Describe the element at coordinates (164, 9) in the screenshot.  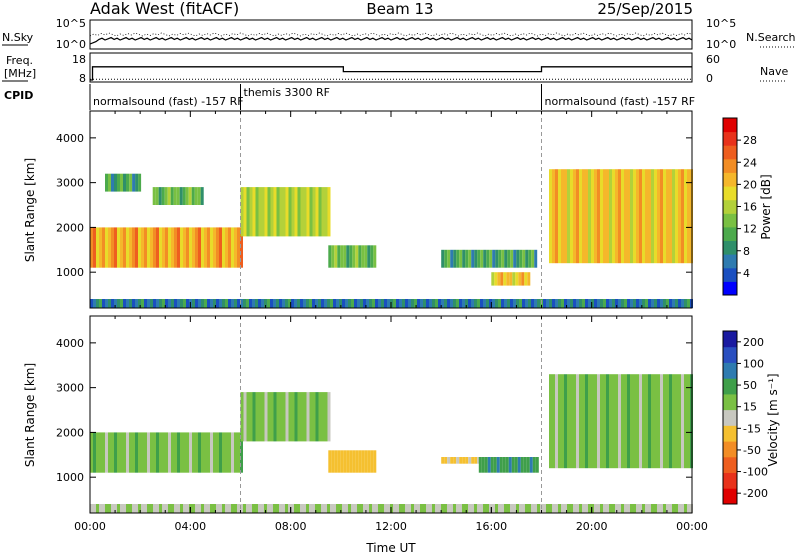
I see `station-title: Adak West (fitACF)` at that location.